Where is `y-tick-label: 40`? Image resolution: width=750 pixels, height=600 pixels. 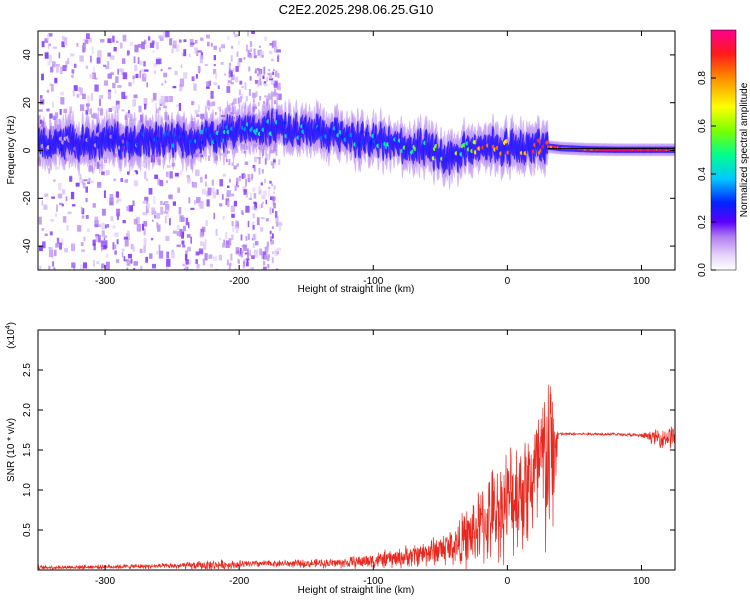
y-tick-label: 40 is located at coordinates (27, 55).